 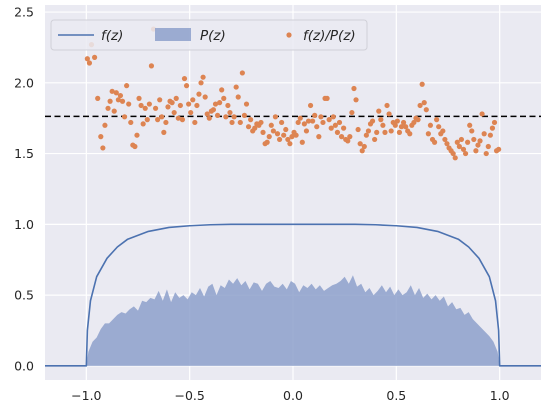 I want to click on legend: f(z) P(z) f(z)/P(z), so click(x=209, y=35).